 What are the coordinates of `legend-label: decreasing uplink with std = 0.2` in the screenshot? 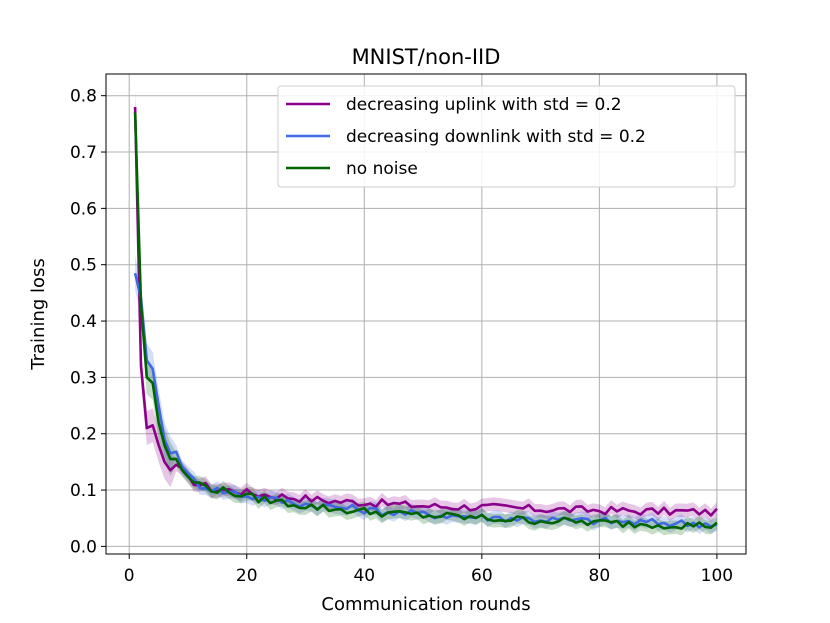 It's located at (484, 105).